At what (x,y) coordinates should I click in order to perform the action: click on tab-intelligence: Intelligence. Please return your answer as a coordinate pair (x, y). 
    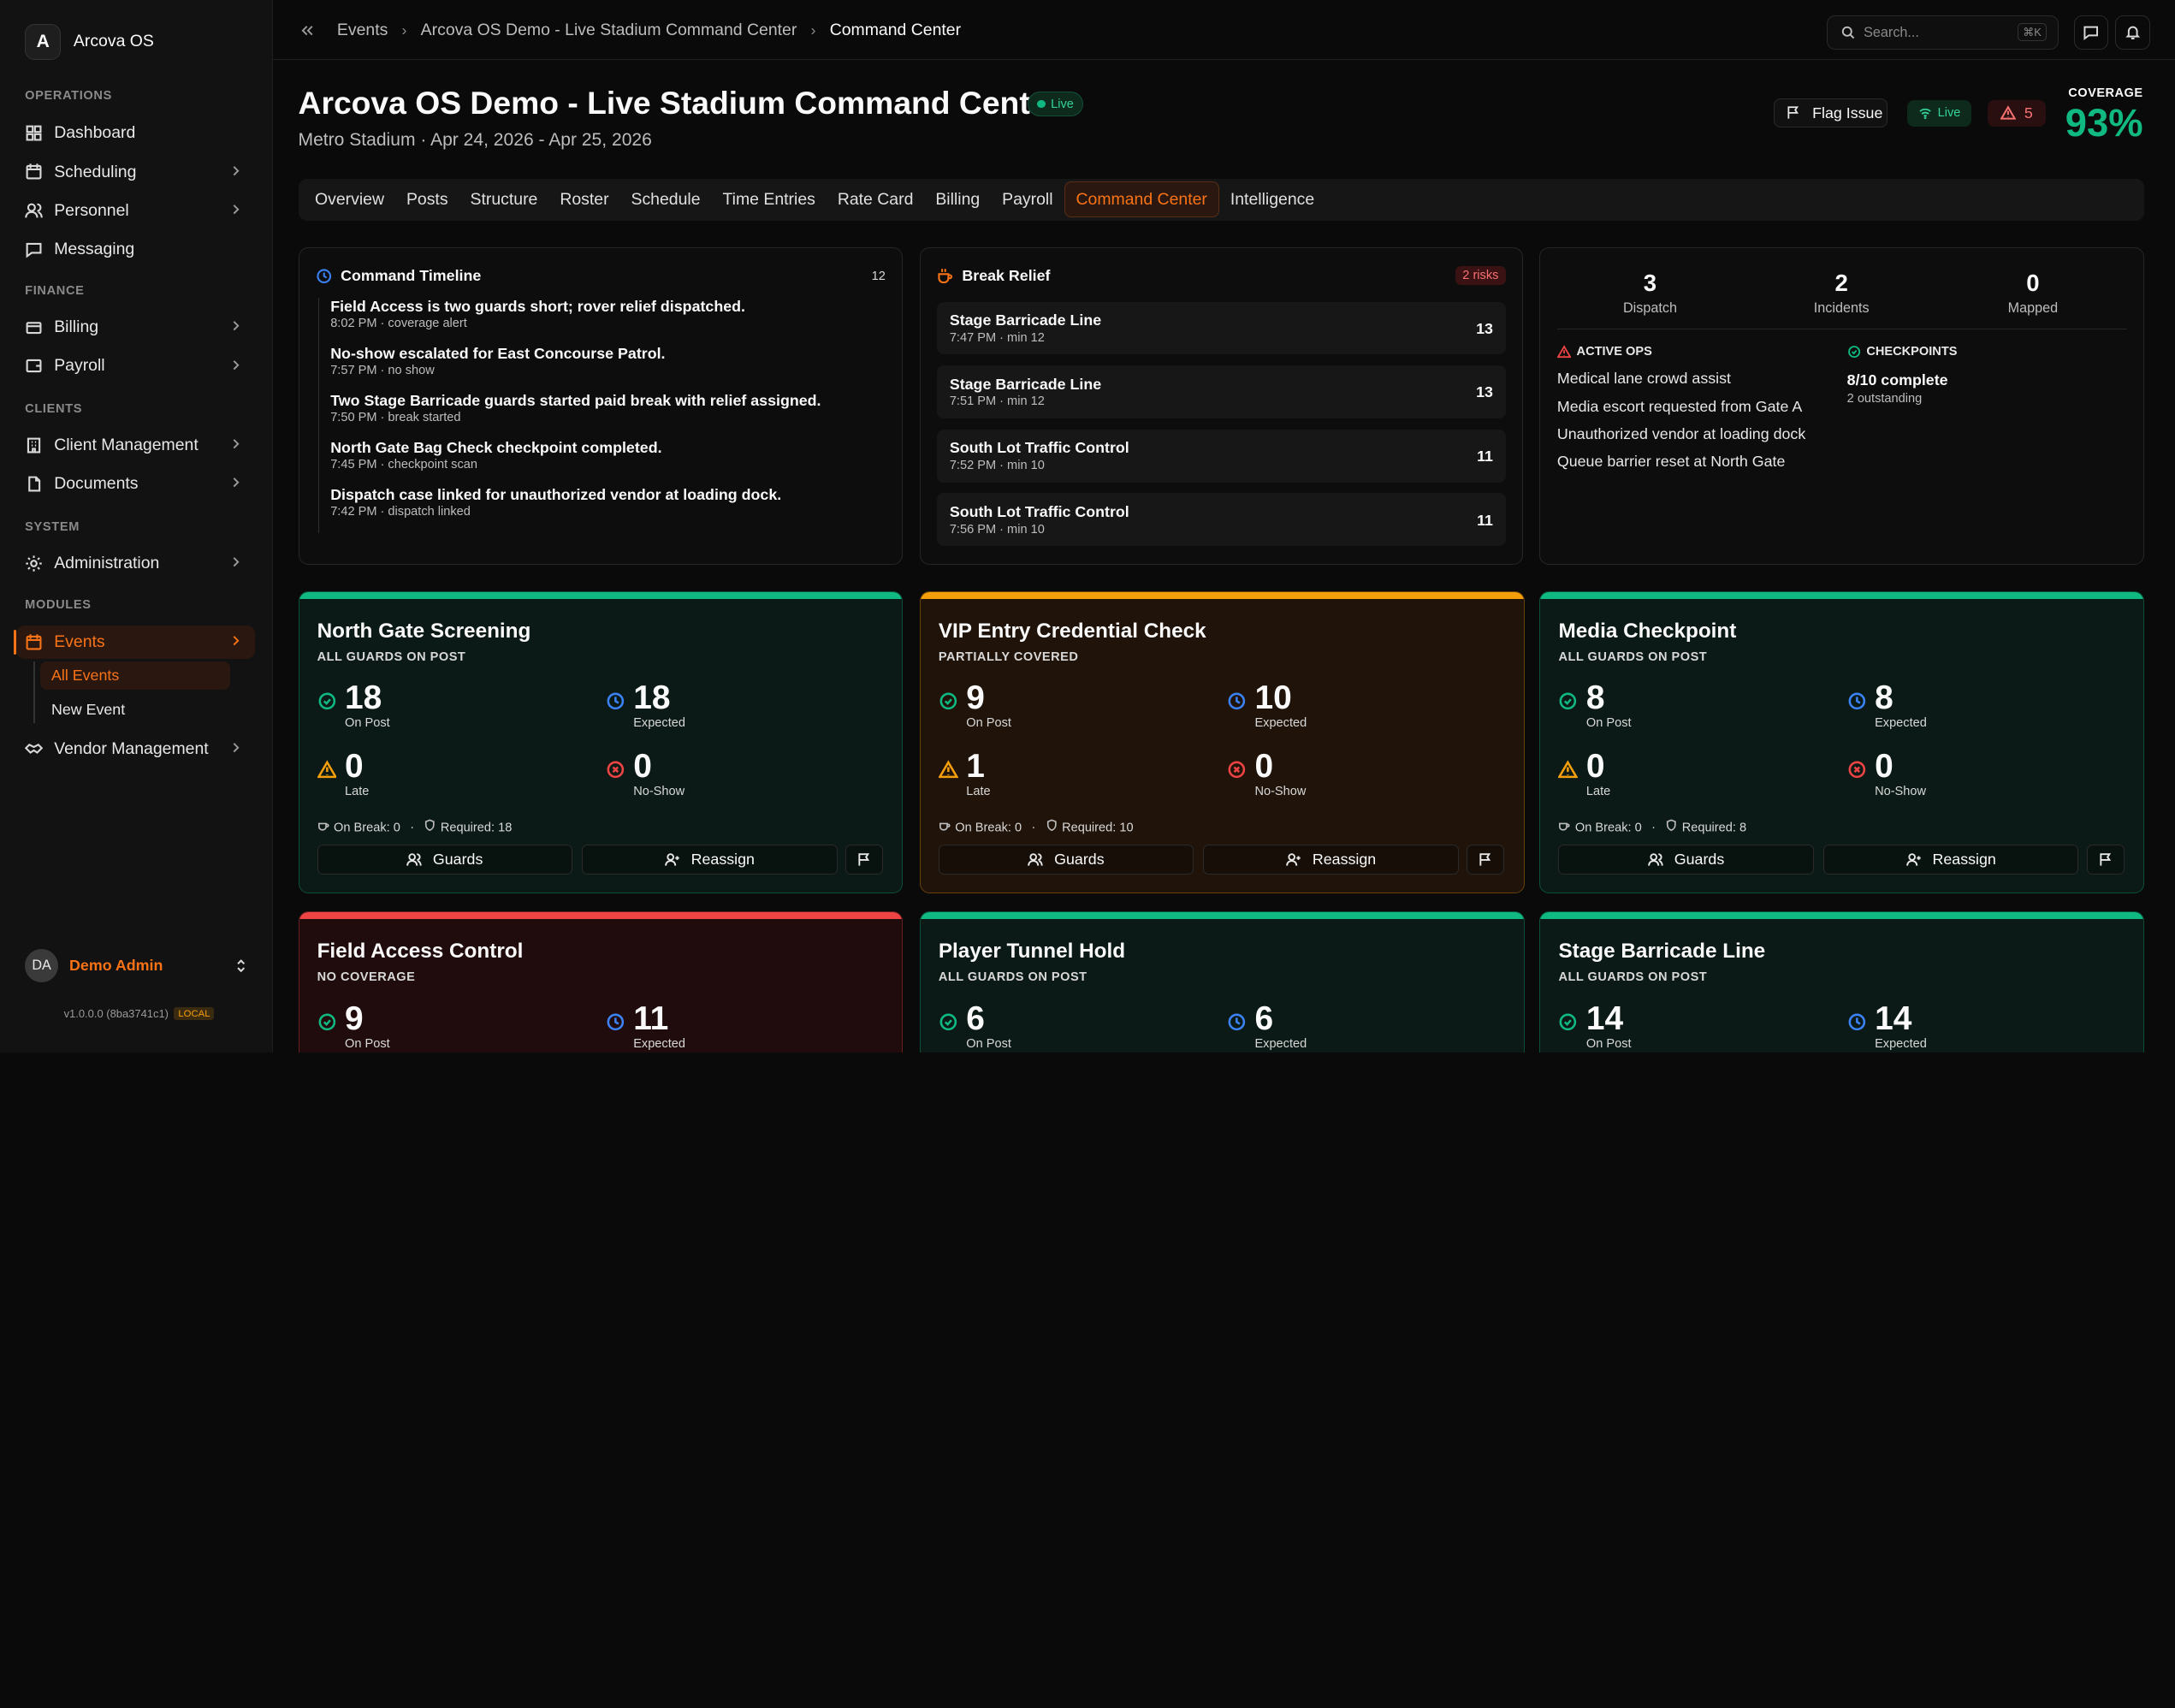
    Looking at the image, I should click on (1272, 199).